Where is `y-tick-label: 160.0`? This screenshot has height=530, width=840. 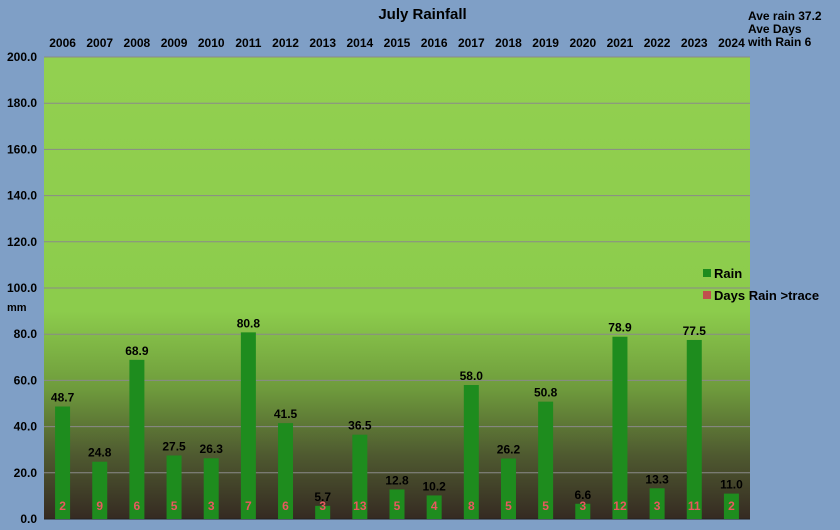 y-tick-label: 160.0 is located at coordinates (22, 149).